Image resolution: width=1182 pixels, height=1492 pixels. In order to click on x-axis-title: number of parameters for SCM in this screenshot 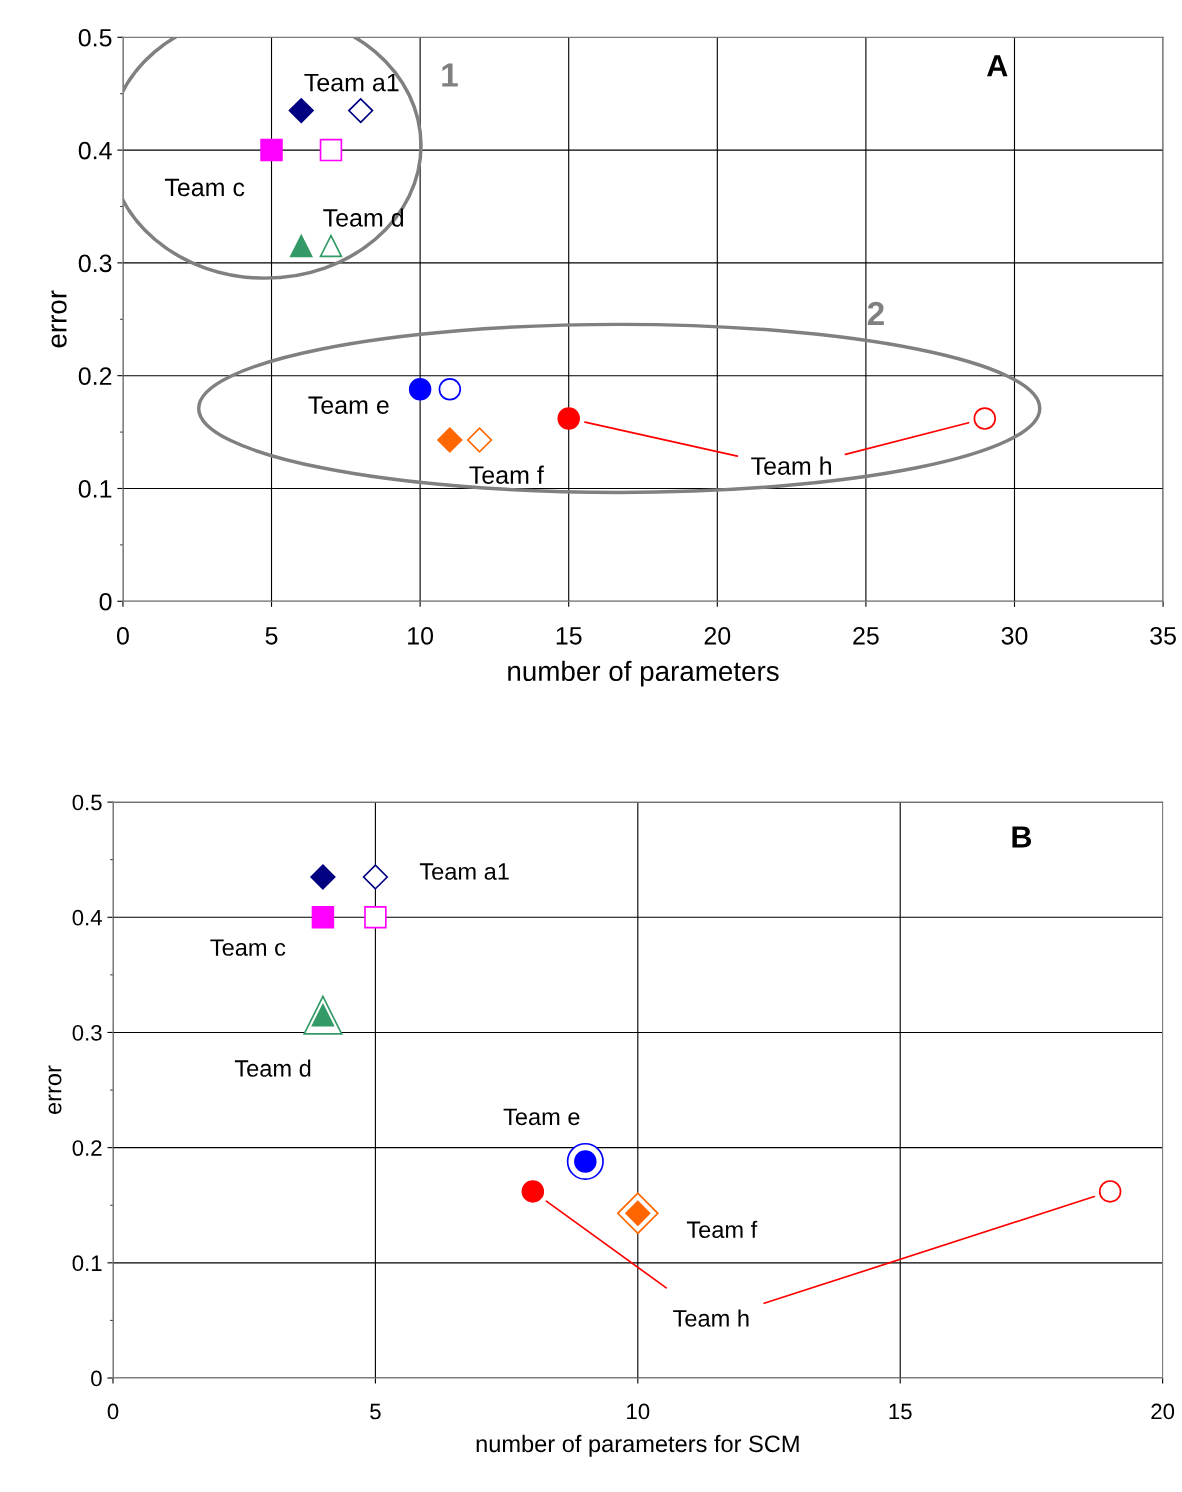, I will do `click(637, 1445)`.